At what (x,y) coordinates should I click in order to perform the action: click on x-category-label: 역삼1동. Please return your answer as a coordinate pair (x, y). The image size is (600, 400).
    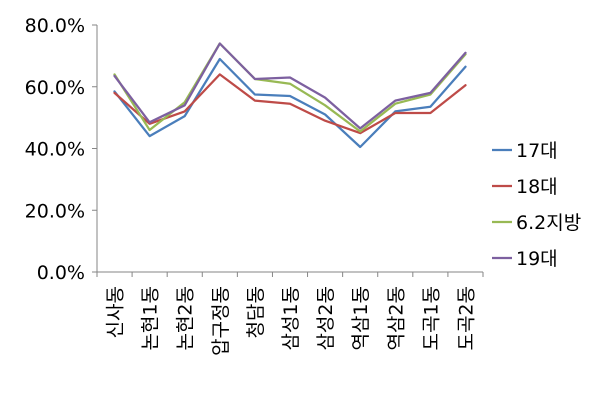
    Looking at the image, I should click on (361, 318).